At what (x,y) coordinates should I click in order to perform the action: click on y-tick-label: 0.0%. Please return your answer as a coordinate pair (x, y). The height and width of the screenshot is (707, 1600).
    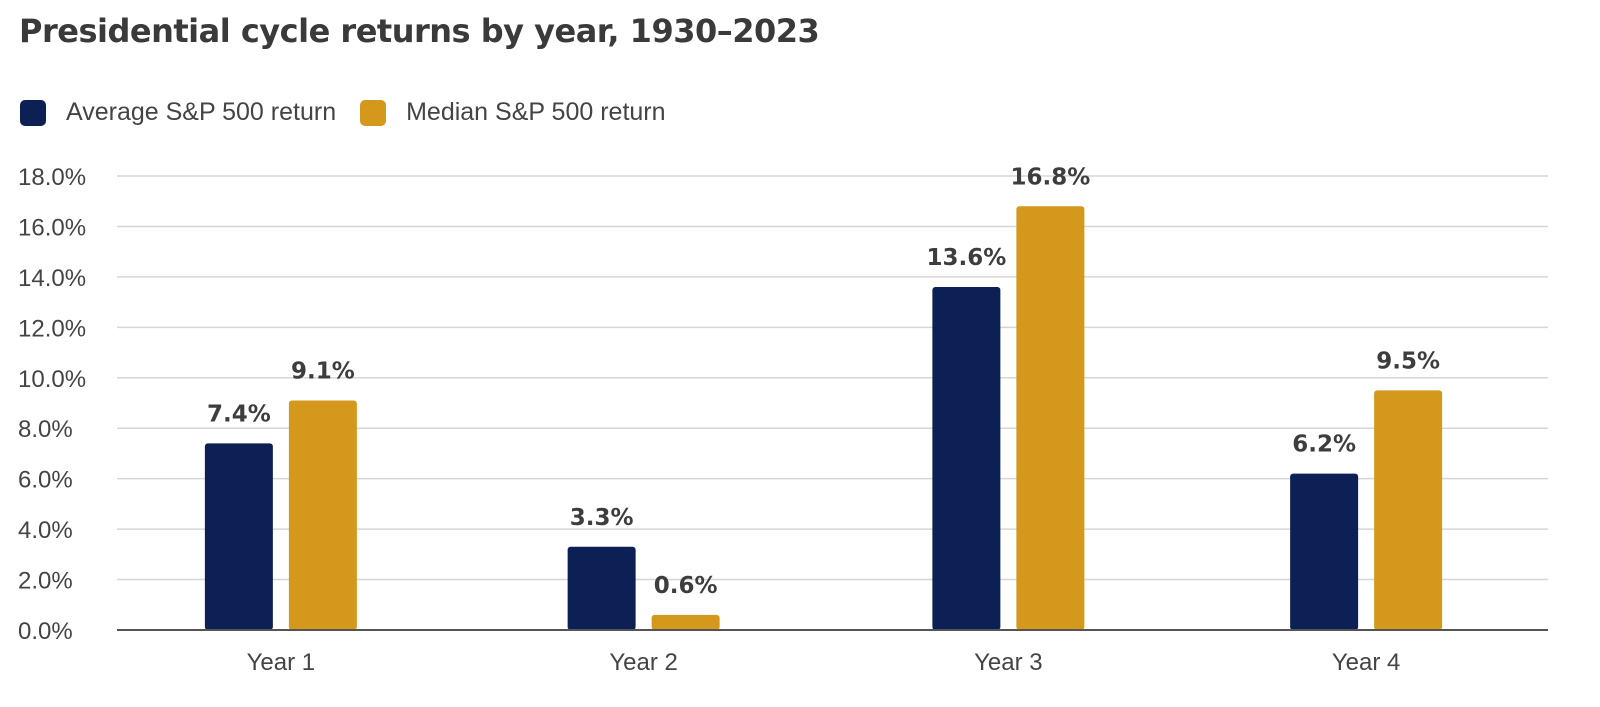
    Looking at the image, I should click on (45, 631).